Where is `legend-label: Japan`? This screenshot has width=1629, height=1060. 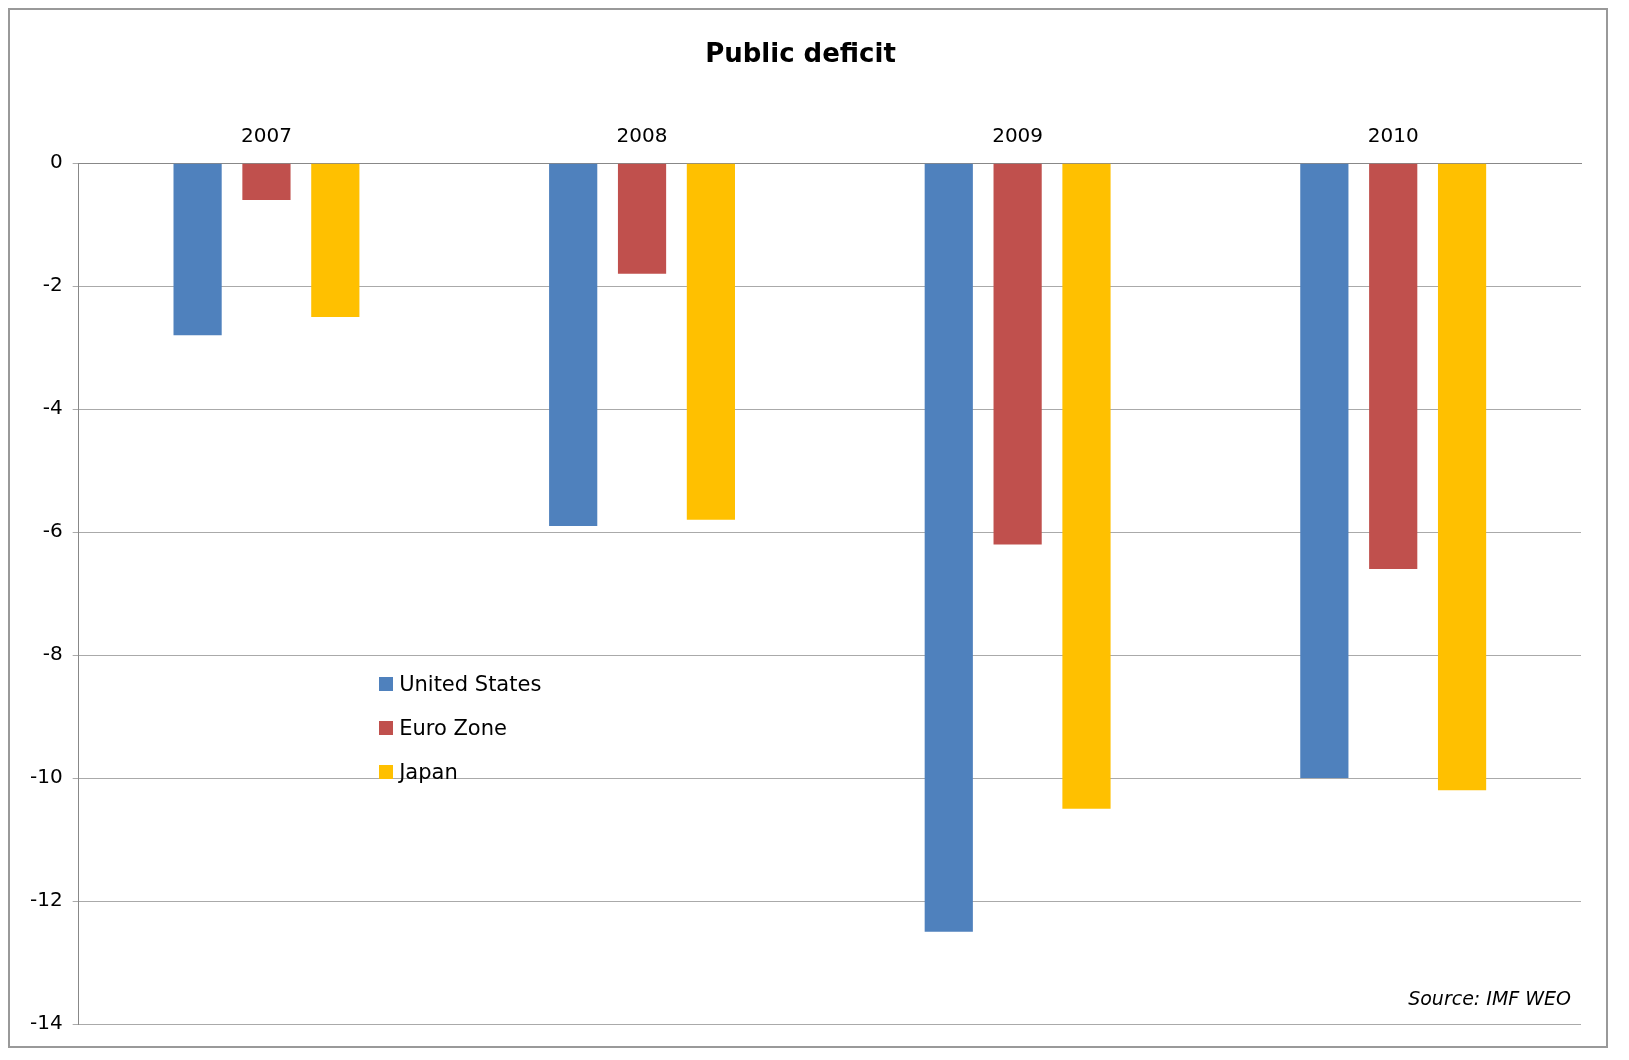 legend-label: Japan is located at coordinates (428, 772).